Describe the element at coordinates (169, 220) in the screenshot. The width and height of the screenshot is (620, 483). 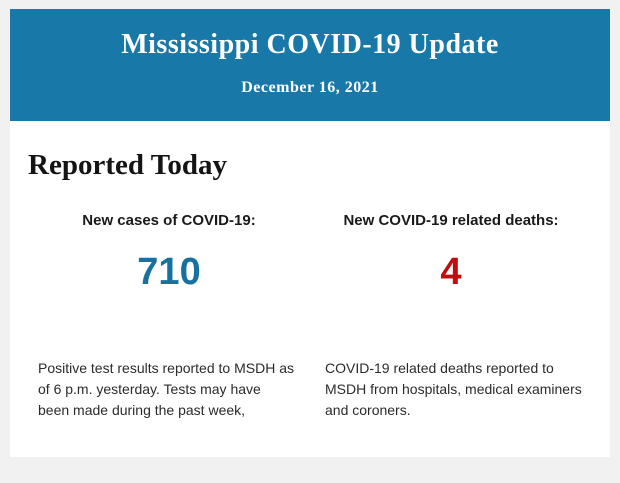
I see `cases-label: New cases of COVID-19:` at that location.